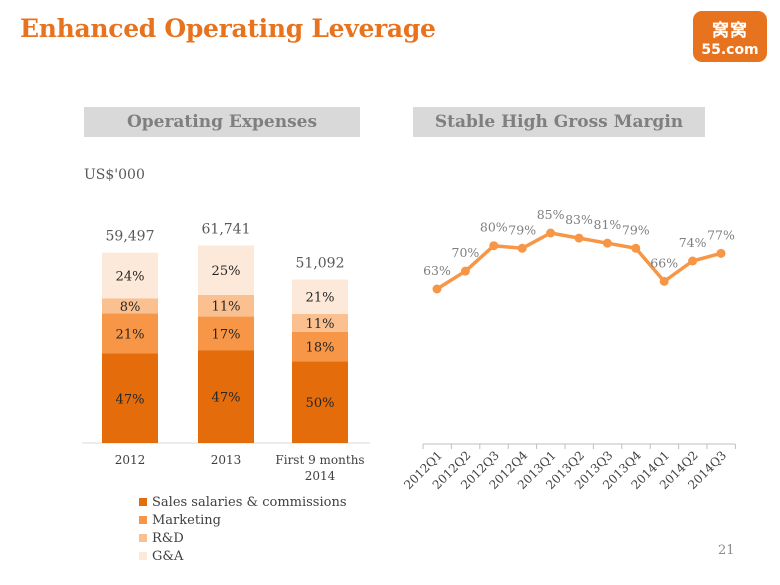 The image size is (780, 585). I want to click on gross-margin-header: Stable High Gross Margin, so click(559, 122).